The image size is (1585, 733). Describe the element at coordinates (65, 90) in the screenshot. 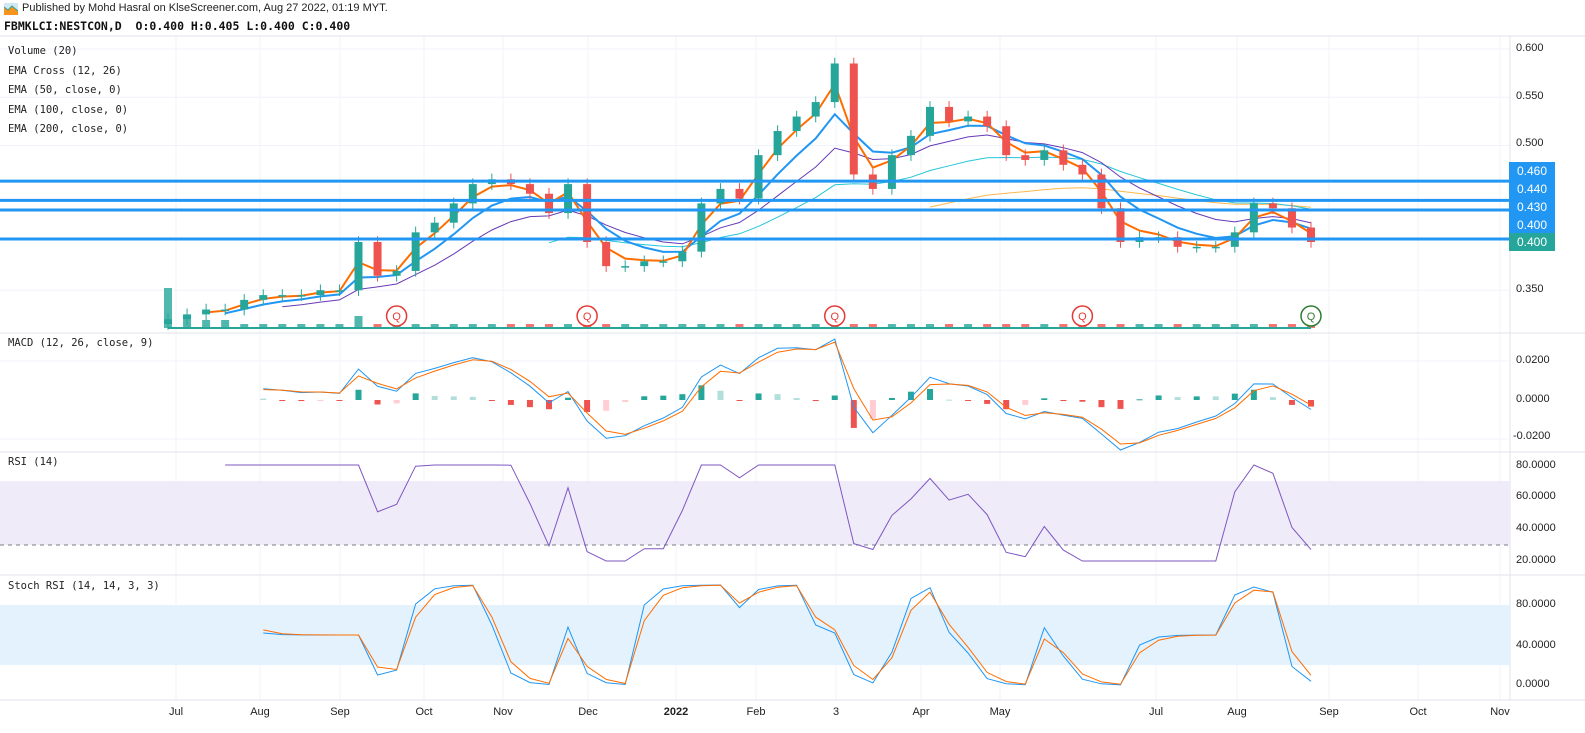

I see `legend-ema50: EMA (50, close, 0)` at that location.